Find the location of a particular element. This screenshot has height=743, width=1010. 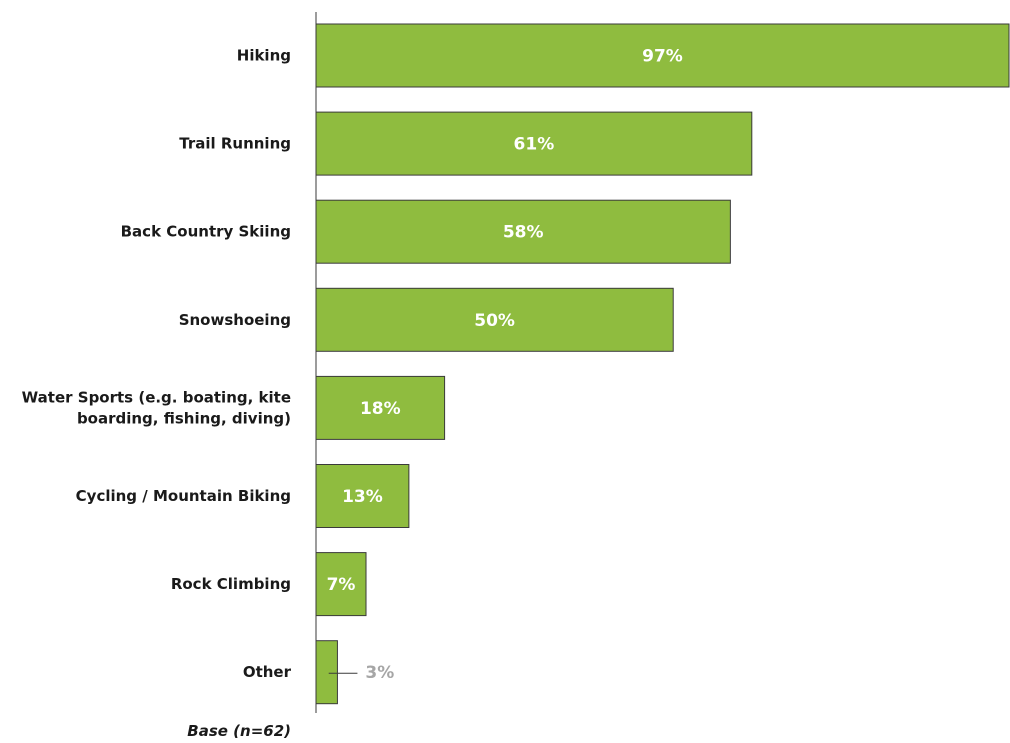

value-label: 50% is located at coordinates (494, 321).